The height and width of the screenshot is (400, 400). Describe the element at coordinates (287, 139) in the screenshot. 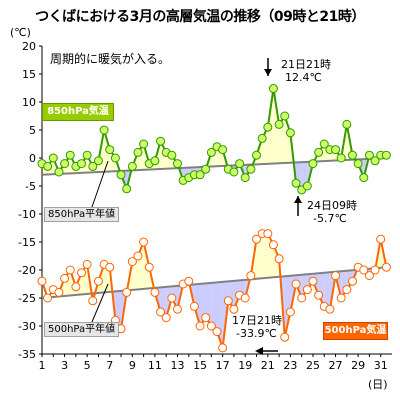

I see `t850-anomaly-fill` at that location.